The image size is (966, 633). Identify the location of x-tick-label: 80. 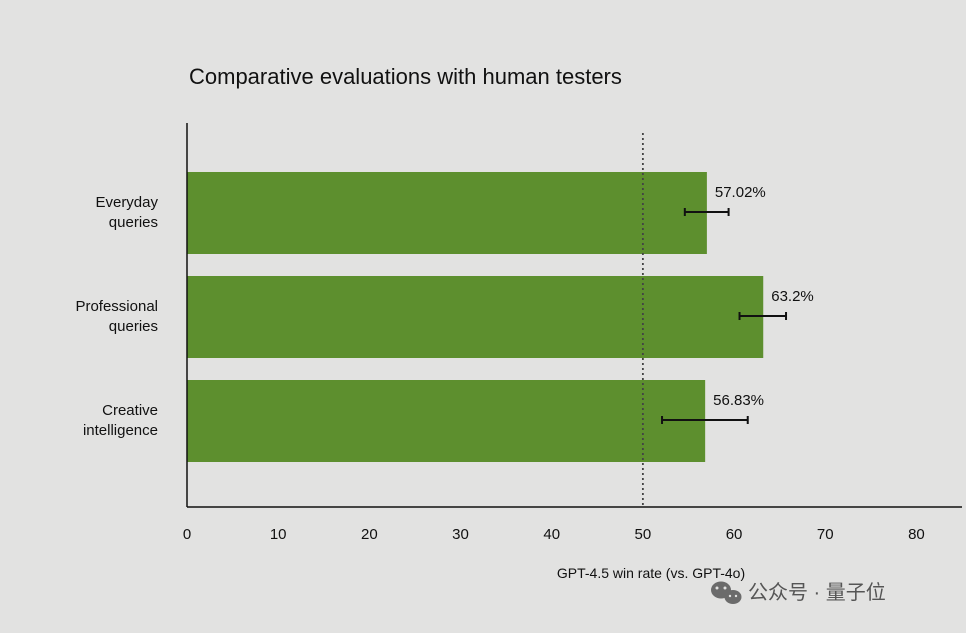
(916, 534).